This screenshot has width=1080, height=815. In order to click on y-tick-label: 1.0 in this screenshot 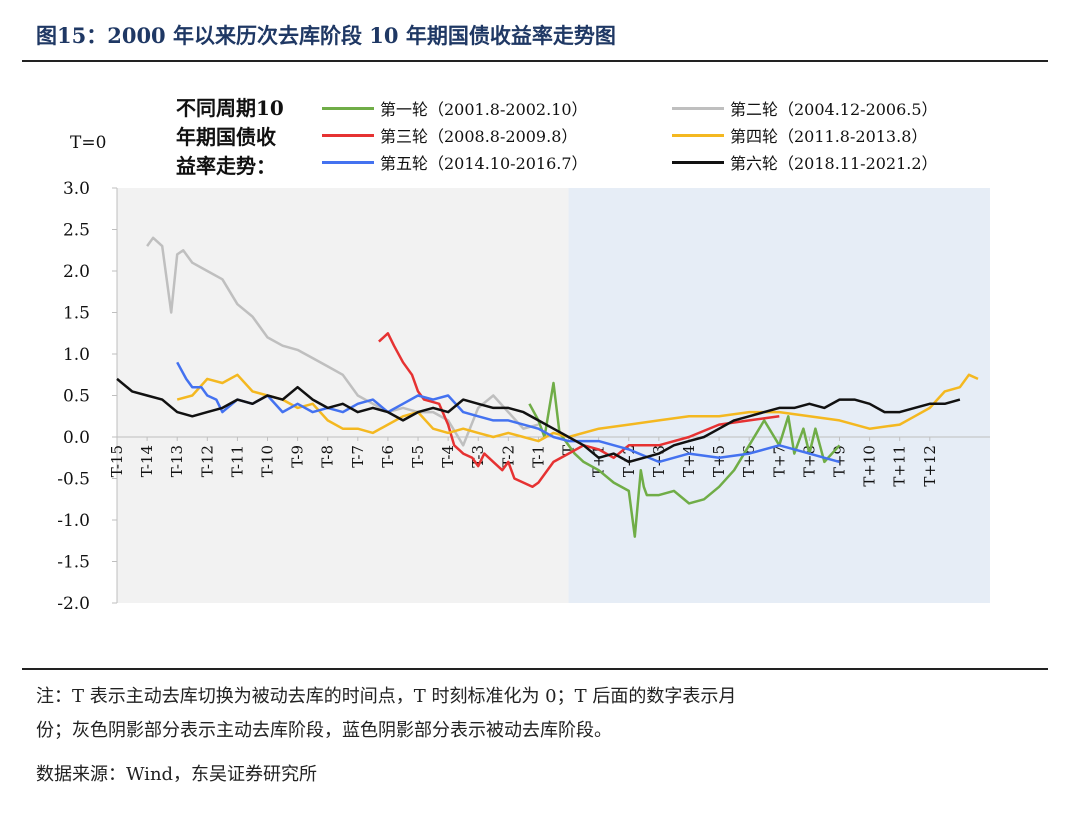, I will do `click(76, 355)`.